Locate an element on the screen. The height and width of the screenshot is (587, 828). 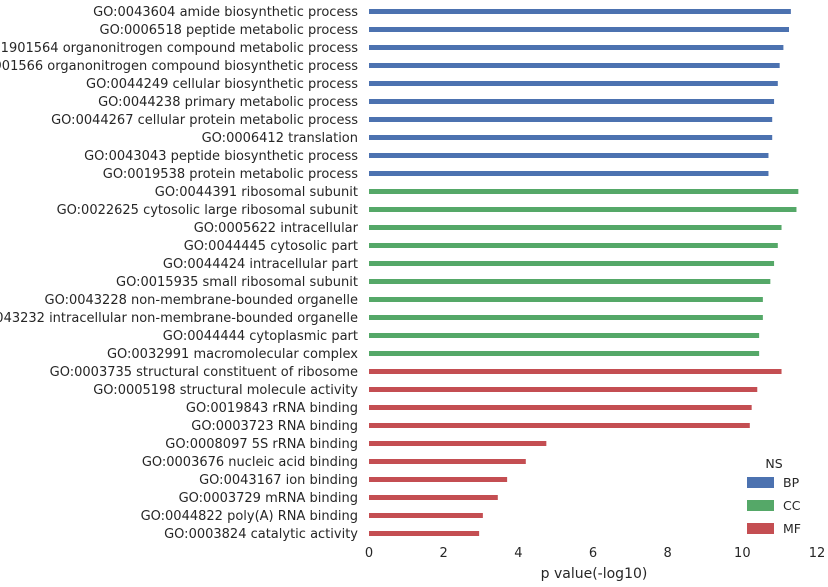
category-label: GO:0006412 translation is located at coordinates (280, 138).